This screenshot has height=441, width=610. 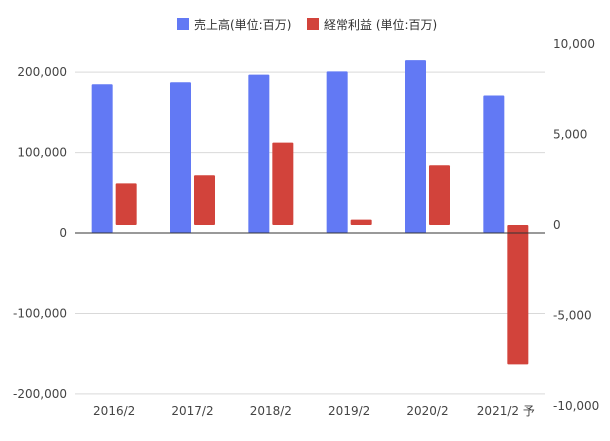 What do you see at coordinates (576, 225) in the screenshot?
I see `right-axis-ticks: 10,000 5,000 0 -5,000 -10,000` at bounding box center [576, 225].